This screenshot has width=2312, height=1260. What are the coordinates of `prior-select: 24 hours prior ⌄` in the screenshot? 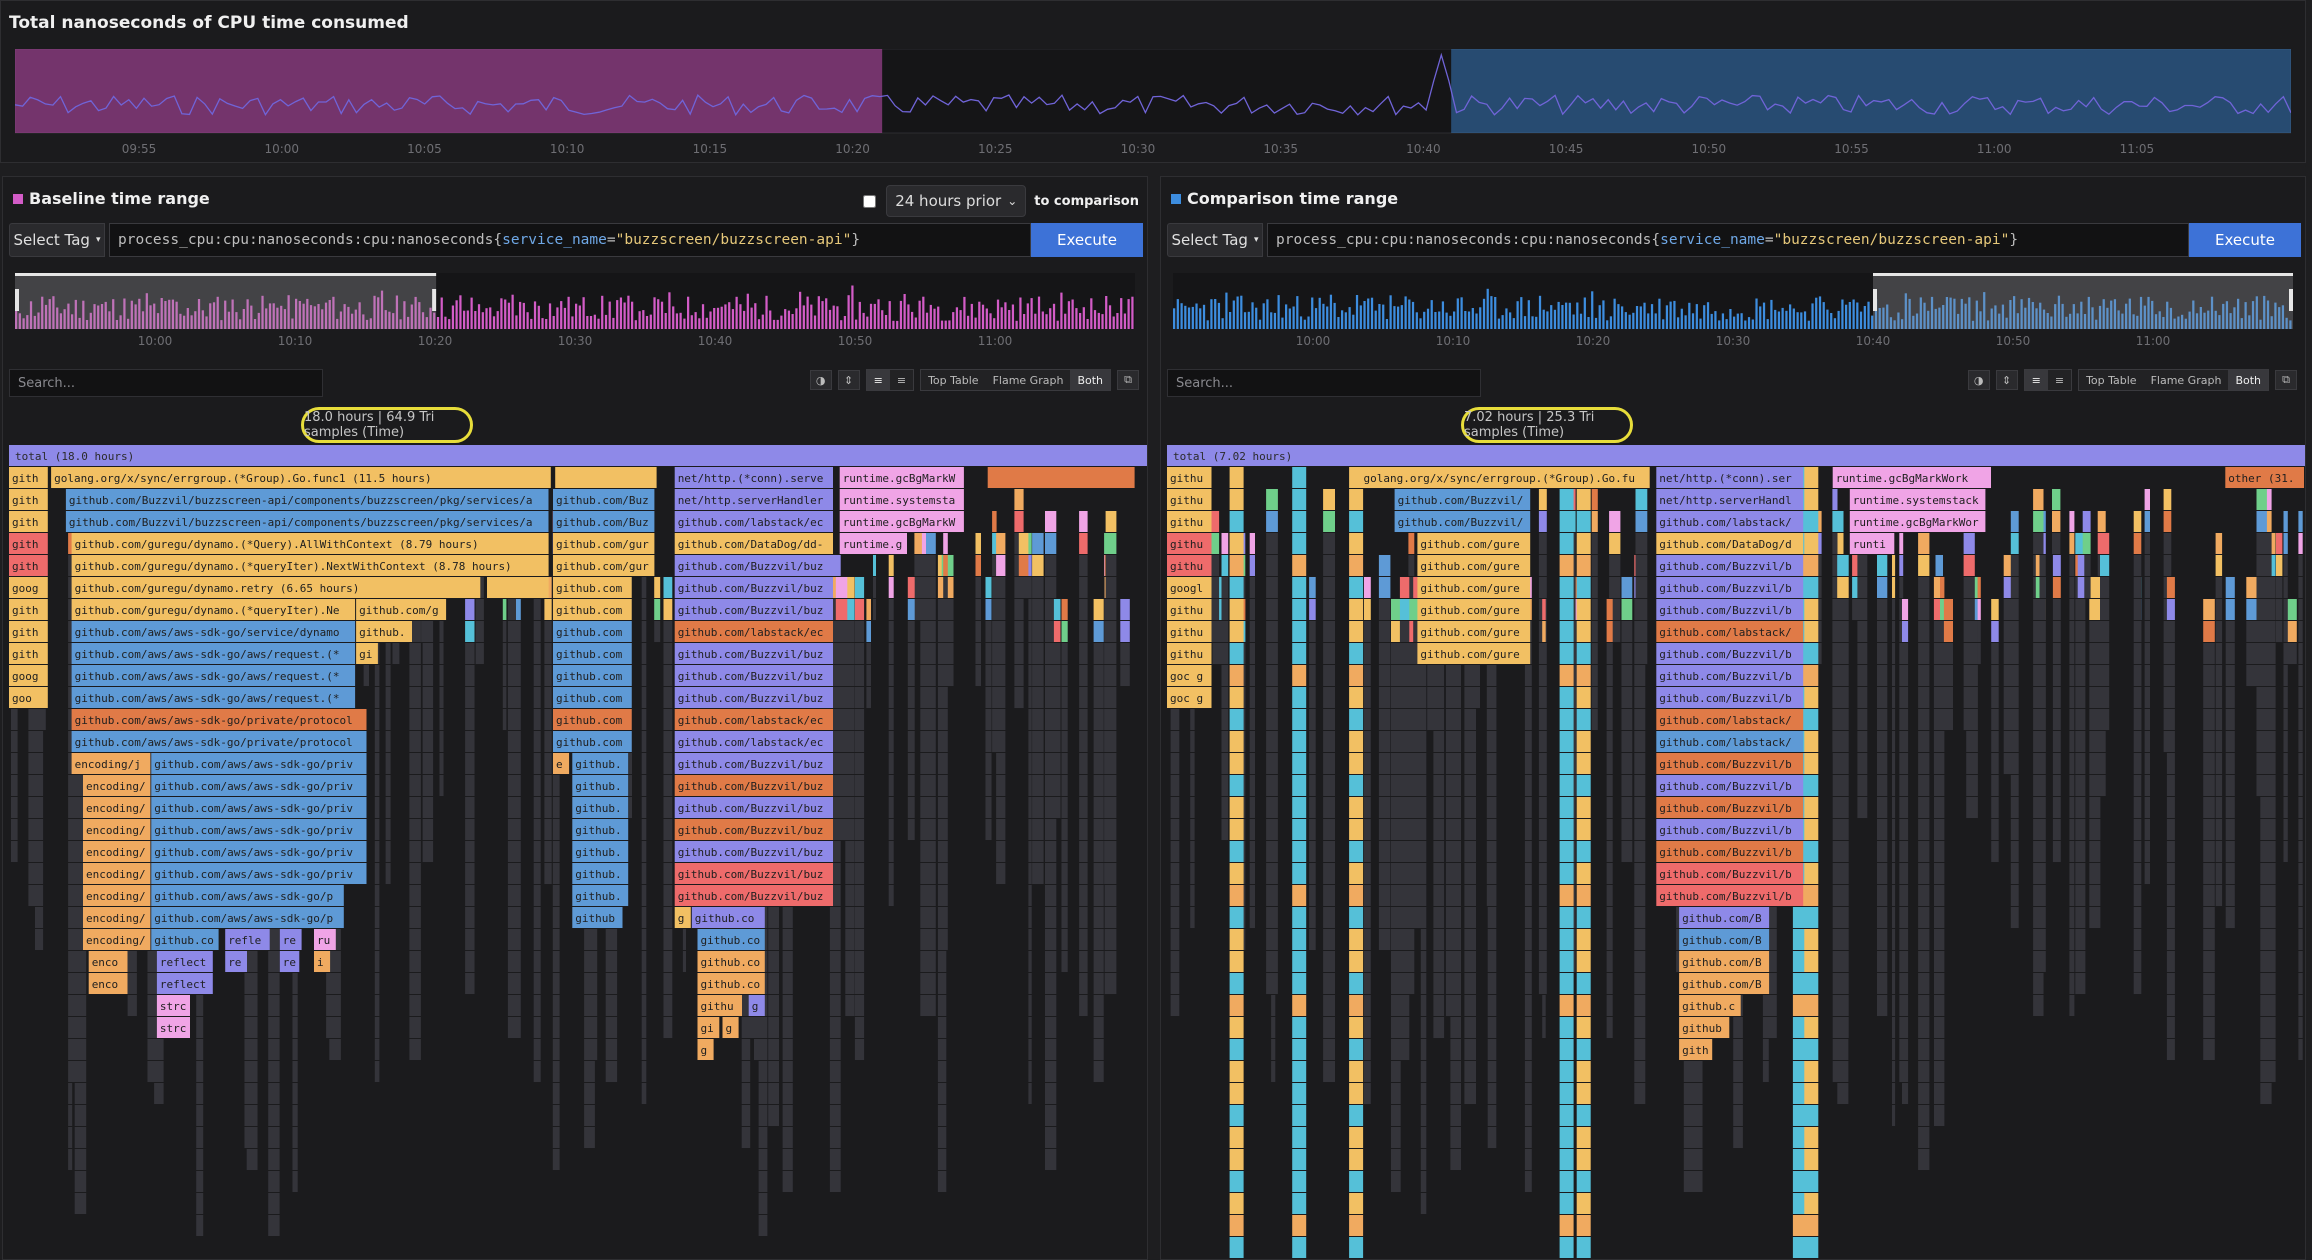 It's located at (956, 201).